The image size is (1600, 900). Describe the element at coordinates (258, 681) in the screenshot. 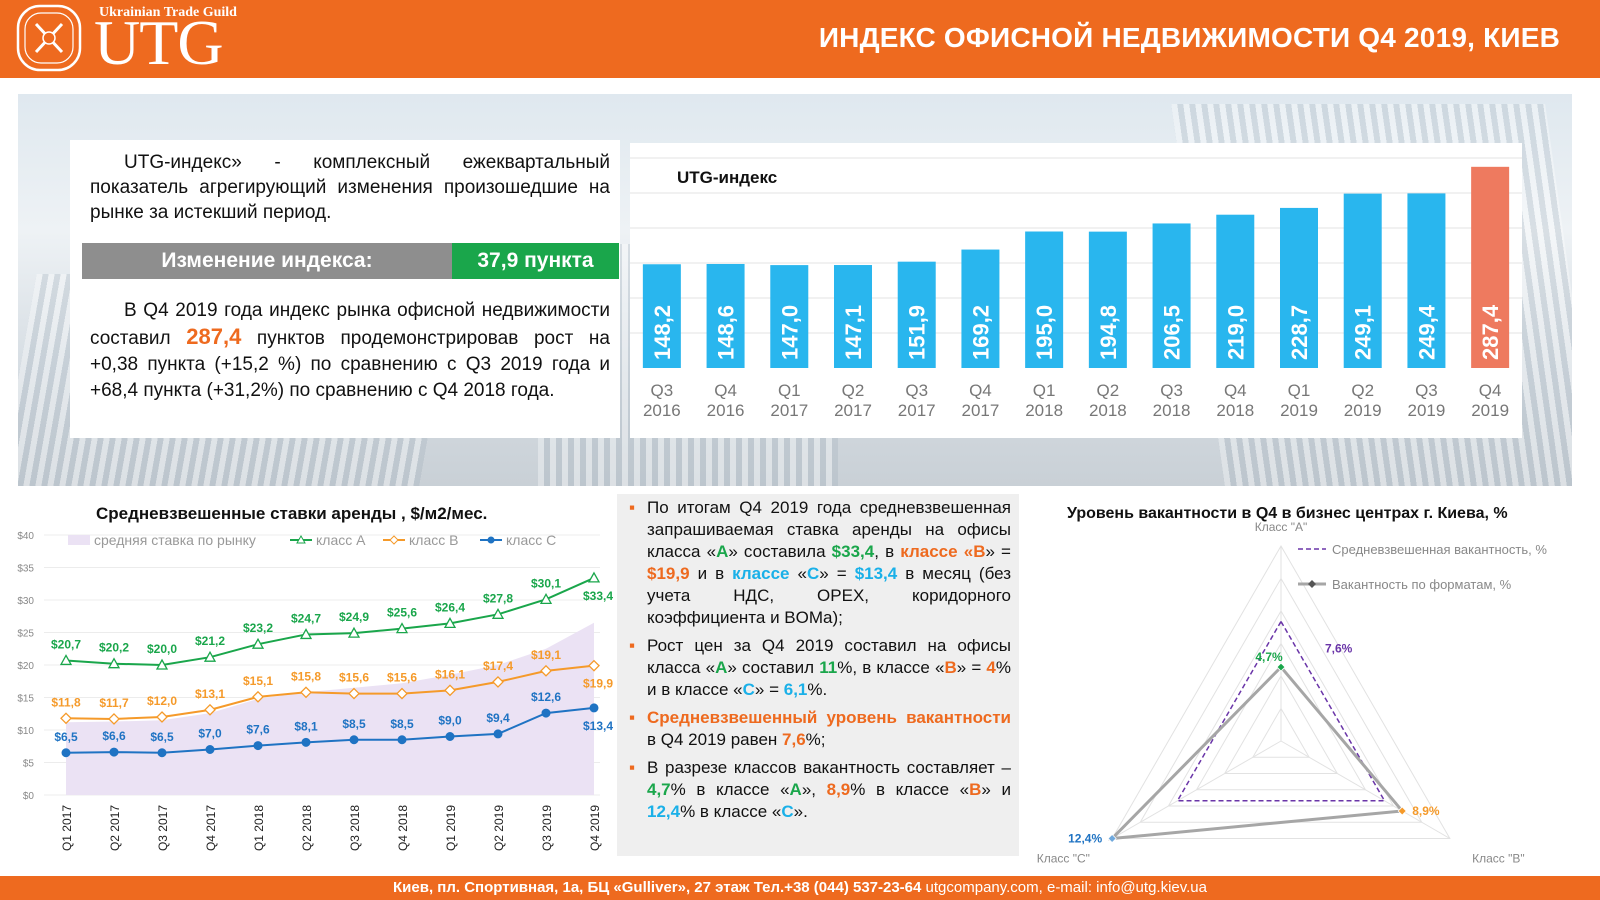

I see `data-label: $15,1` at that location.